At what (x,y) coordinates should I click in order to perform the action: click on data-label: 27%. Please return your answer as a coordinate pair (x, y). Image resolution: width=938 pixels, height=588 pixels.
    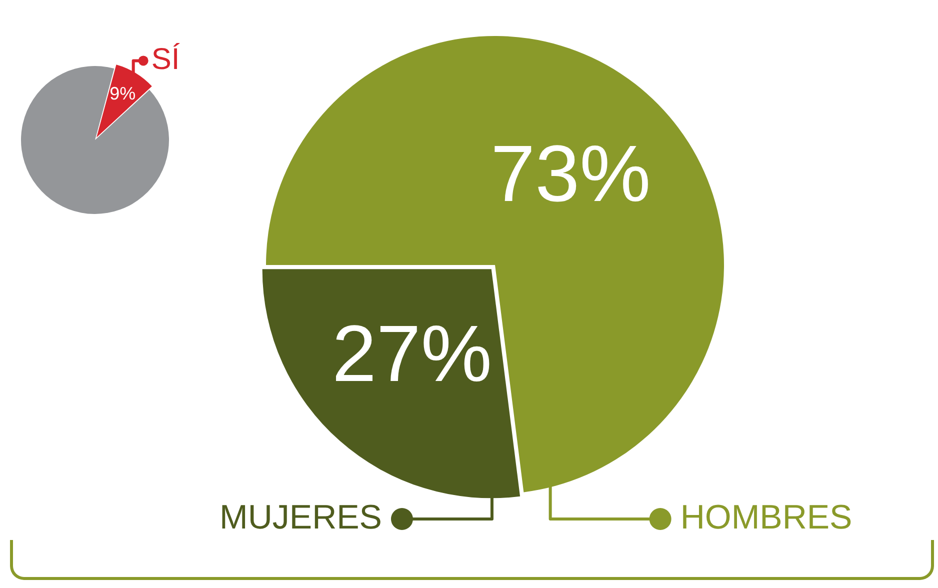
    Looking at the image, I should click on (412, 353).